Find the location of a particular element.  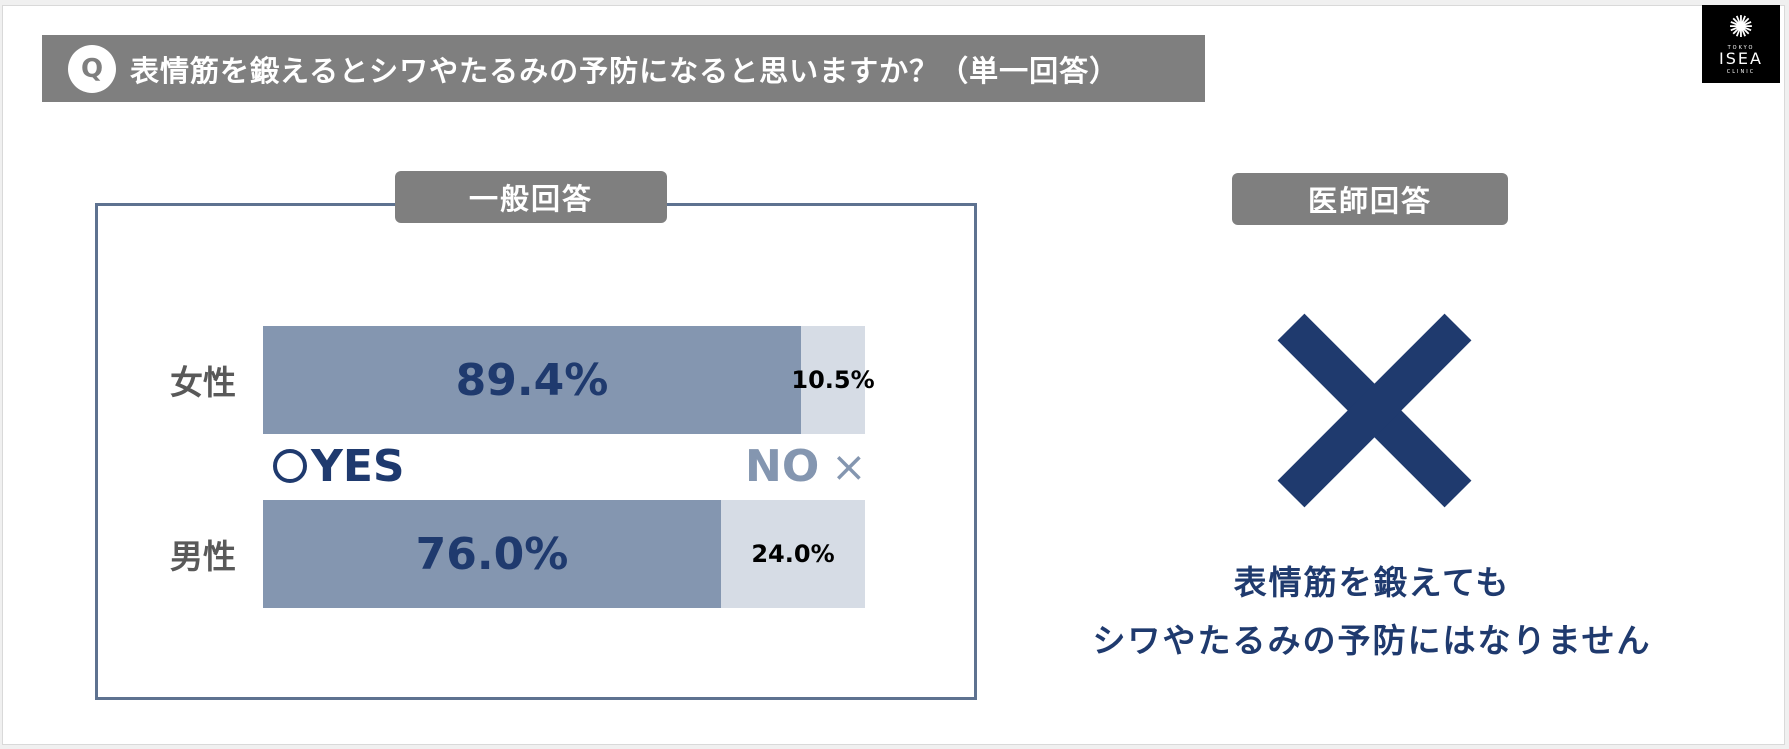

logo-small-text: TOKYO is located at coordinates (1741, 48).